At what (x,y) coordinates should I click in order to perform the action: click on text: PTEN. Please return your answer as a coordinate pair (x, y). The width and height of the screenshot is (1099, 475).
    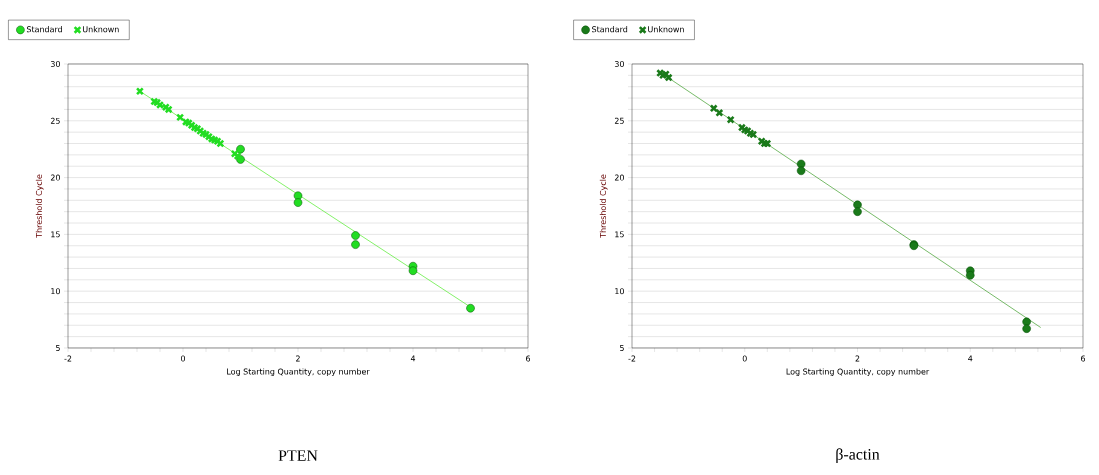
    Looking at the image, I should click on (298, 455).